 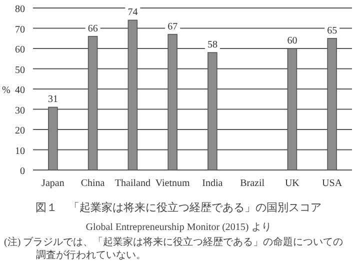 What do you see at coordinates (179, 207) in the screenshot?
I see `text: 図１ 「起業家は将来に役立つ経歴である」の国別スコア` at bounding box center [179, 207].